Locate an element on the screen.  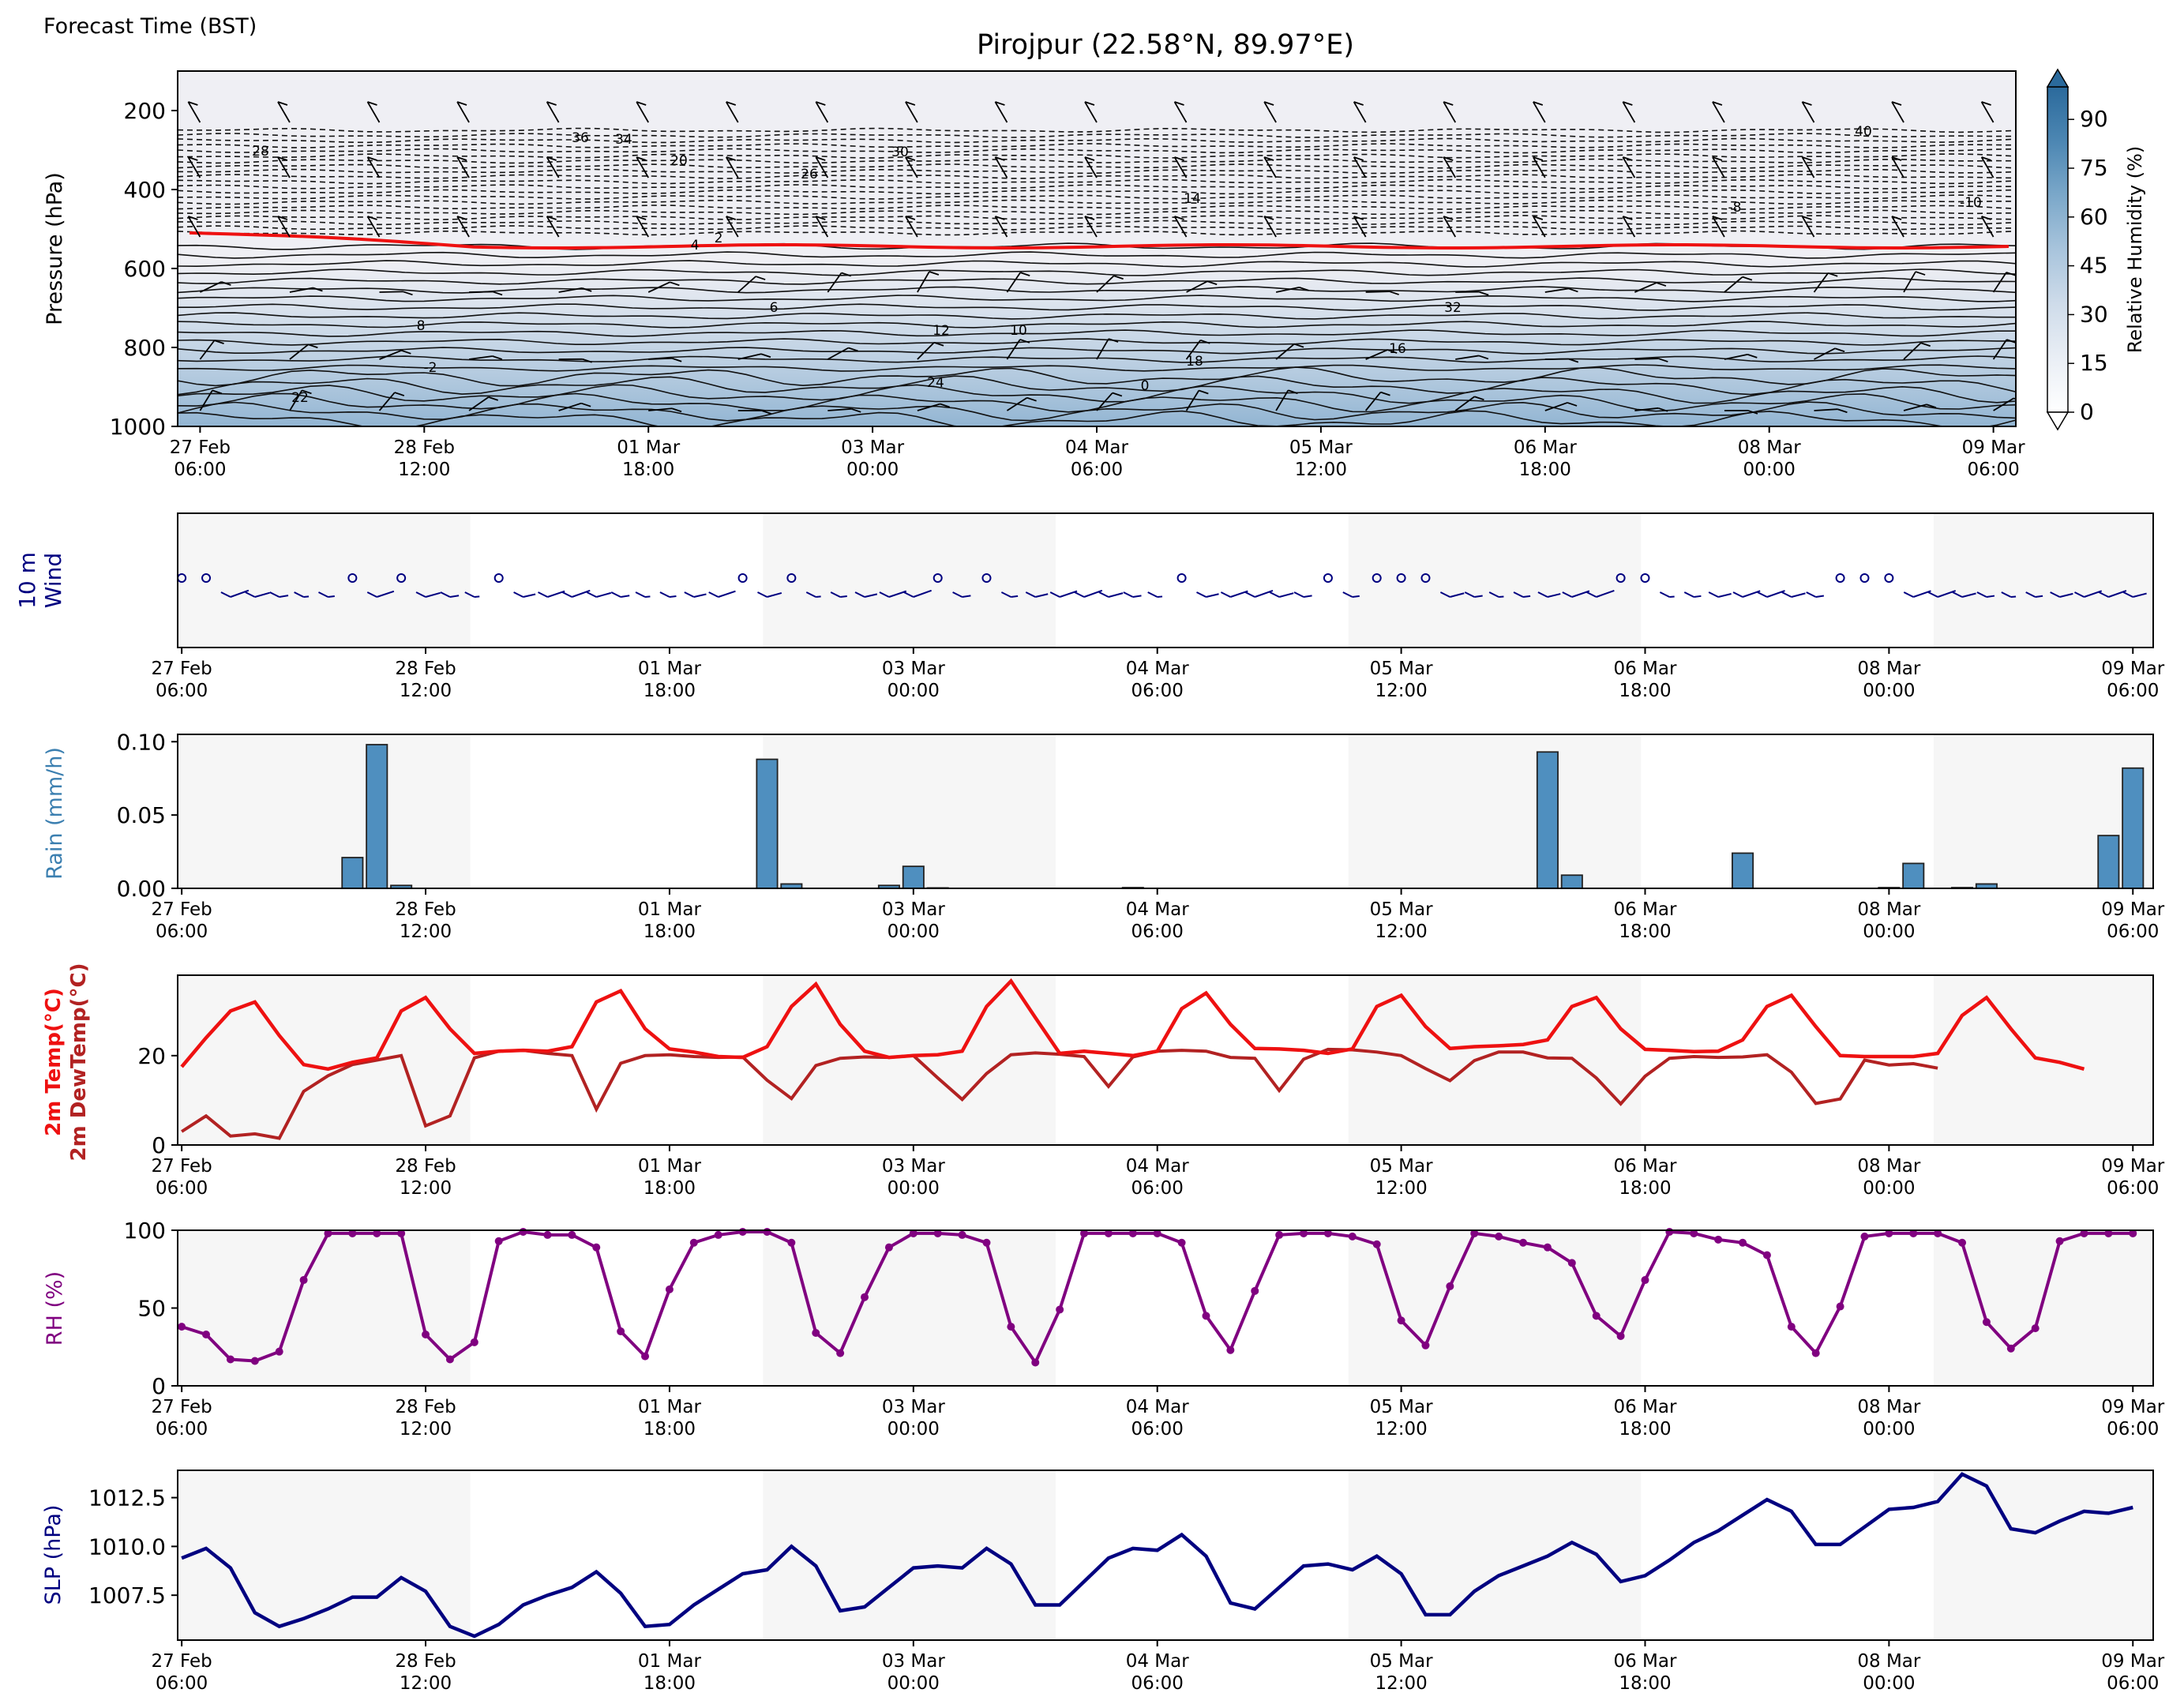
rain-bars is located at coordinates (1243, 816).